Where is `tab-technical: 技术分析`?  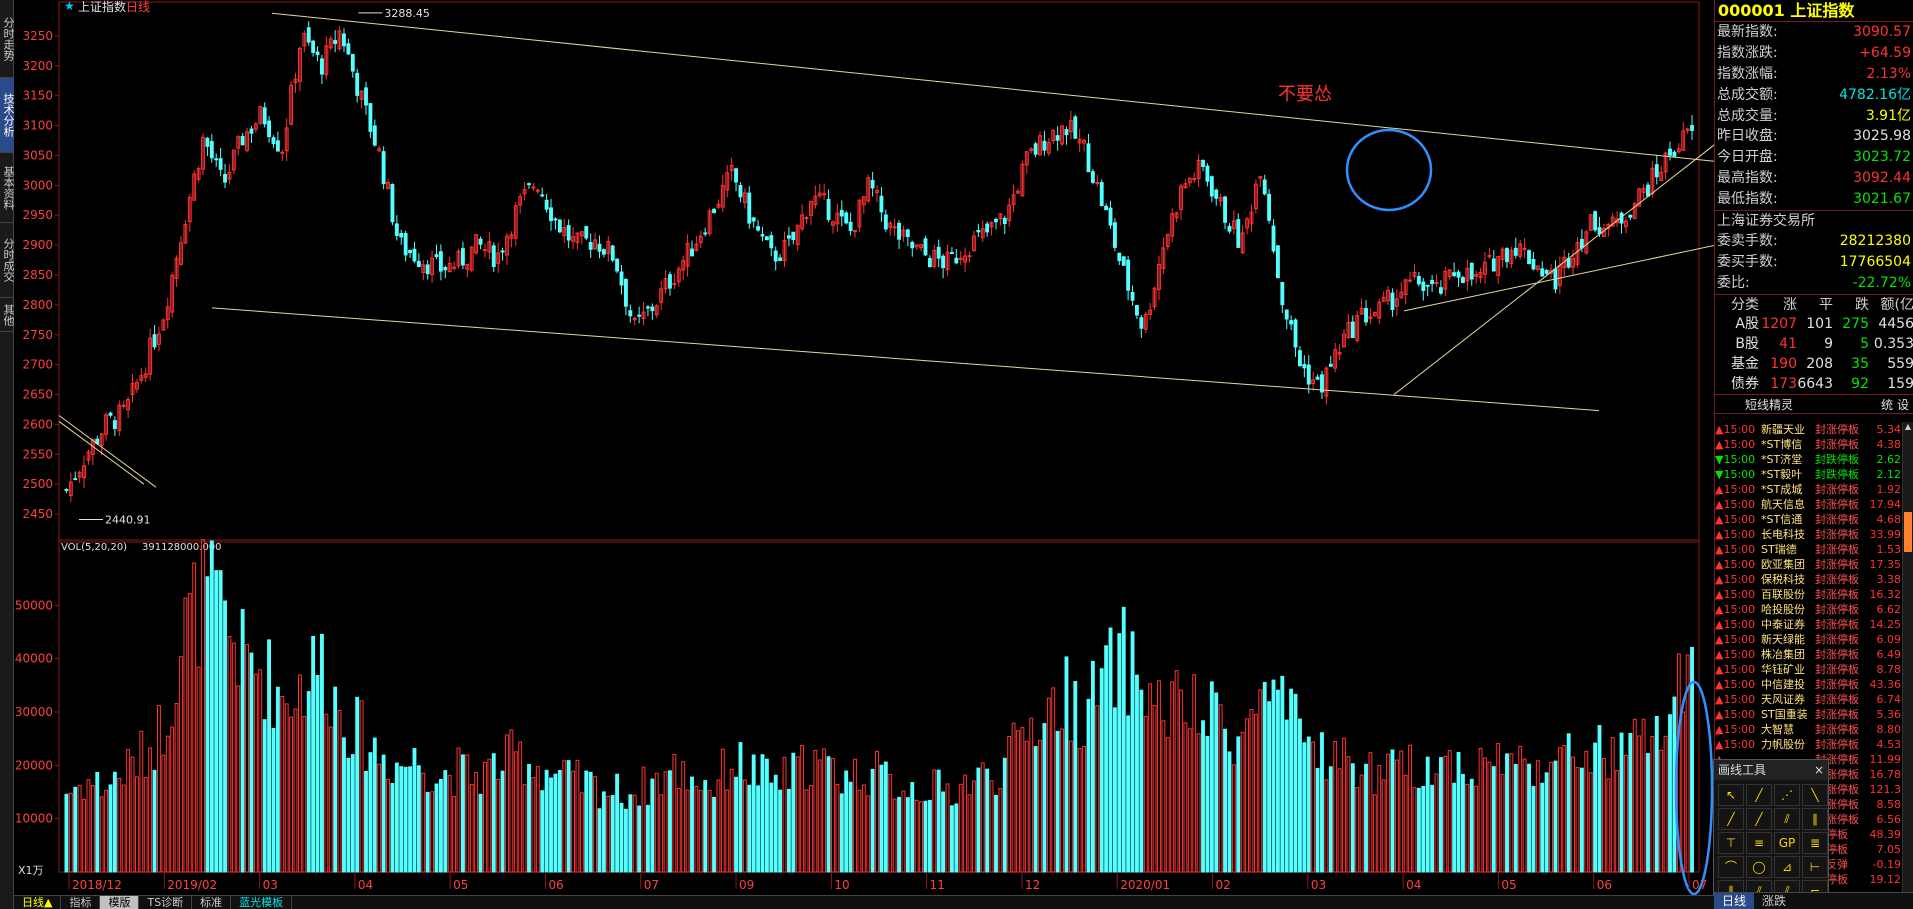 tab-technical: 技术分析 is located at coordinates (7, 115).